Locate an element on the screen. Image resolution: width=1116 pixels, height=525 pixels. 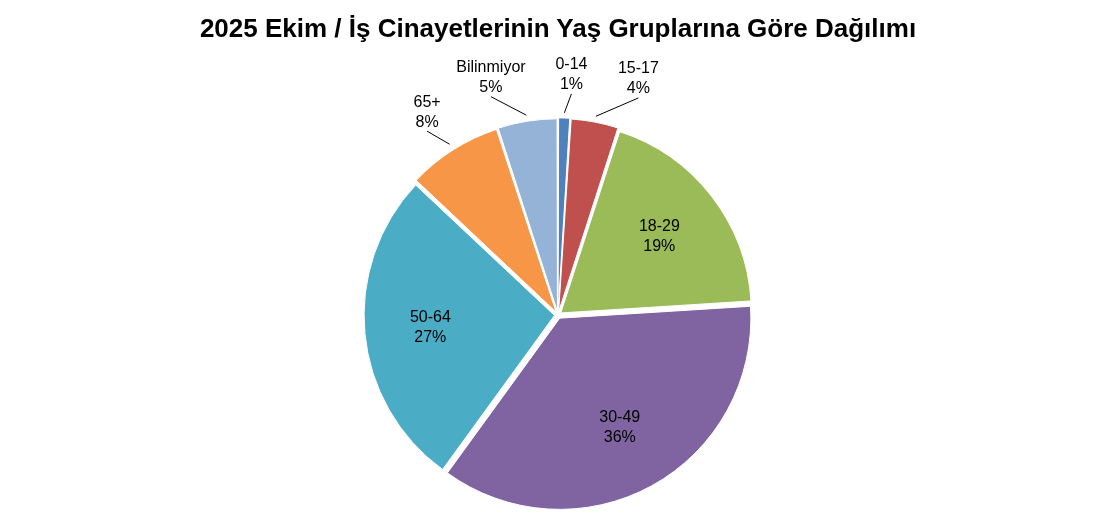
data-label: 19% is located at coordinates (659, 245).